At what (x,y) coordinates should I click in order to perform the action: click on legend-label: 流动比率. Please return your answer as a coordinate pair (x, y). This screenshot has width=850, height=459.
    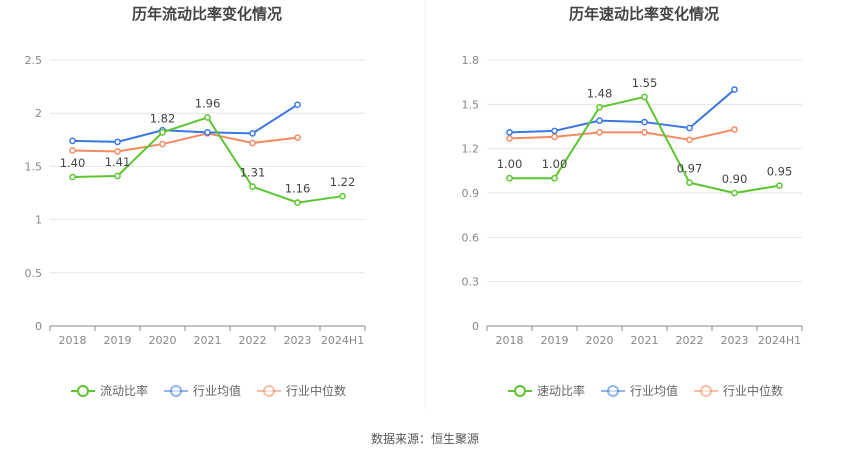
    Looking at the image, I should click on (124, 390).